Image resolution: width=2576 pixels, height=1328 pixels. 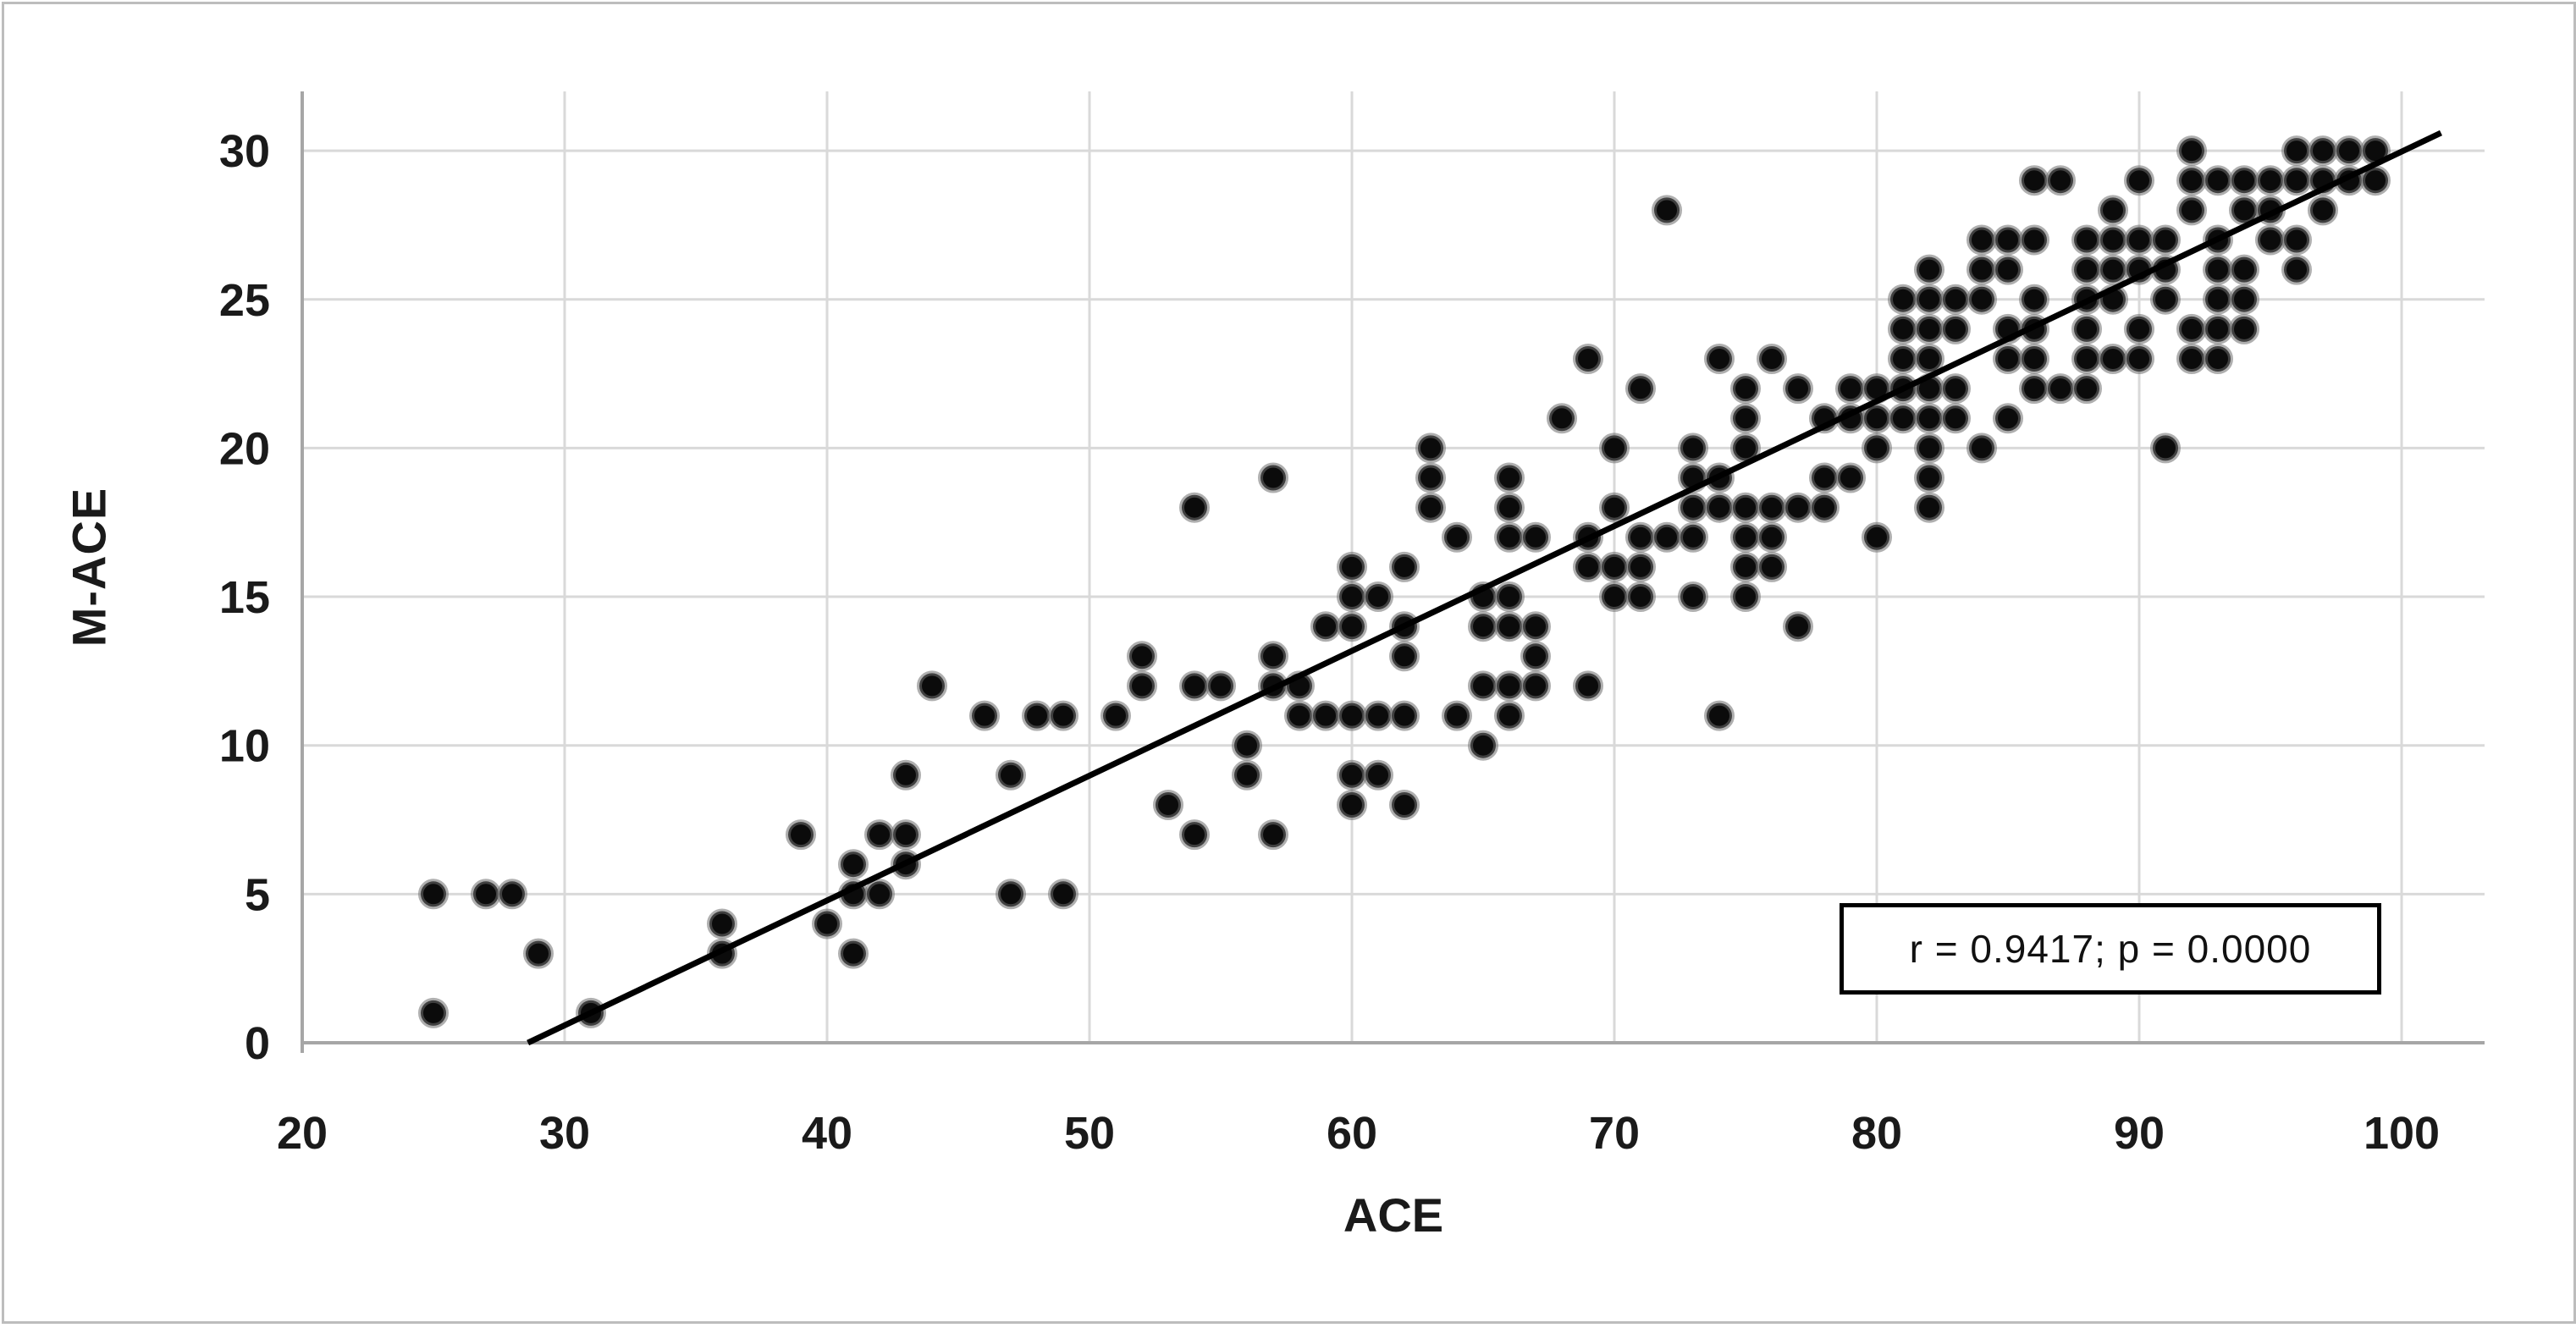 I want to click on x-axis-title: ACE, so click(x=1394, y=1215).